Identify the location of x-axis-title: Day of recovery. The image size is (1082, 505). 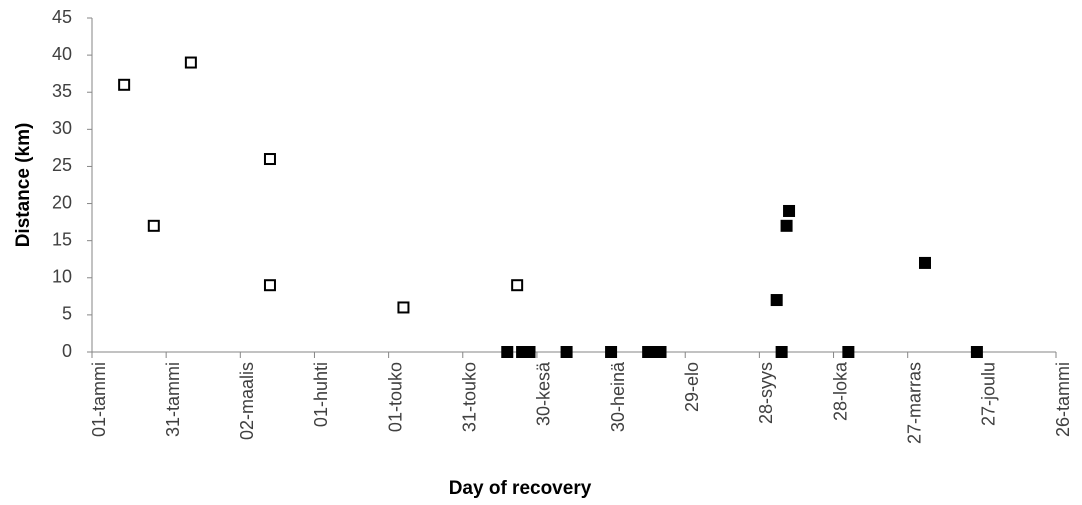
(520, 488).